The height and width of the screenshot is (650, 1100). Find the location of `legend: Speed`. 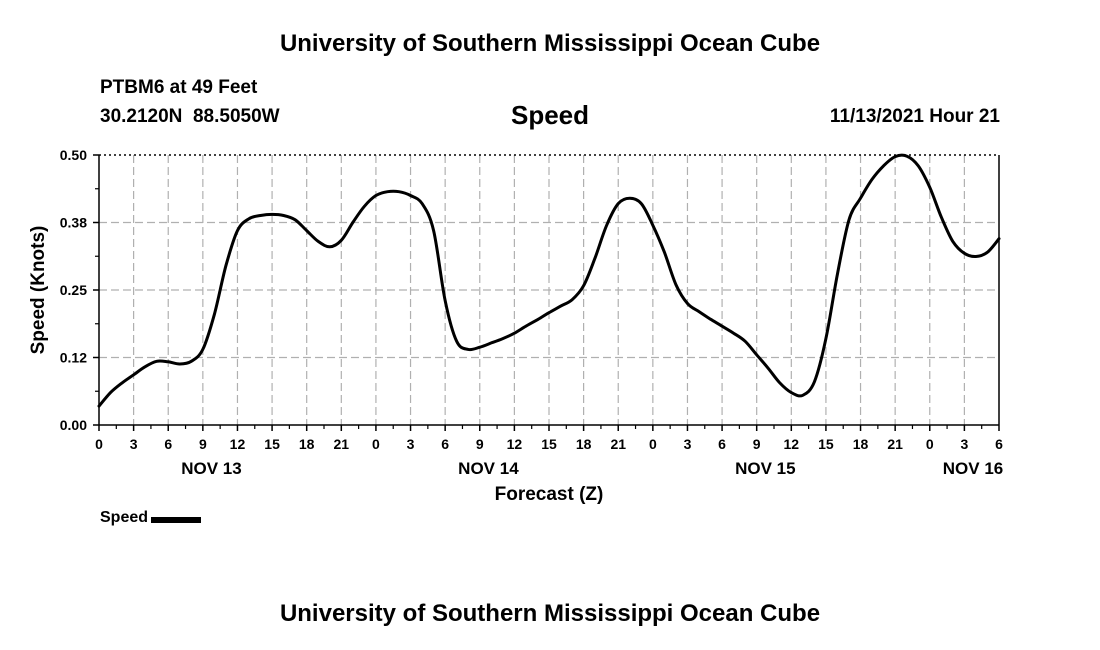

legend: Speed is located at coordinates (151, 518).